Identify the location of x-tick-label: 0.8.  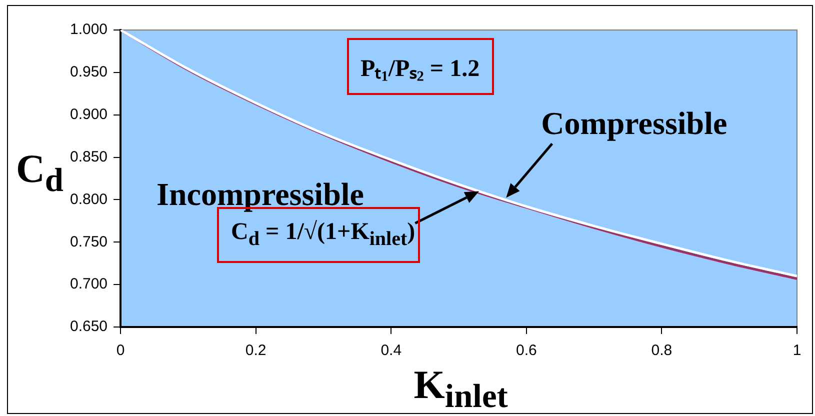
(661, 351).